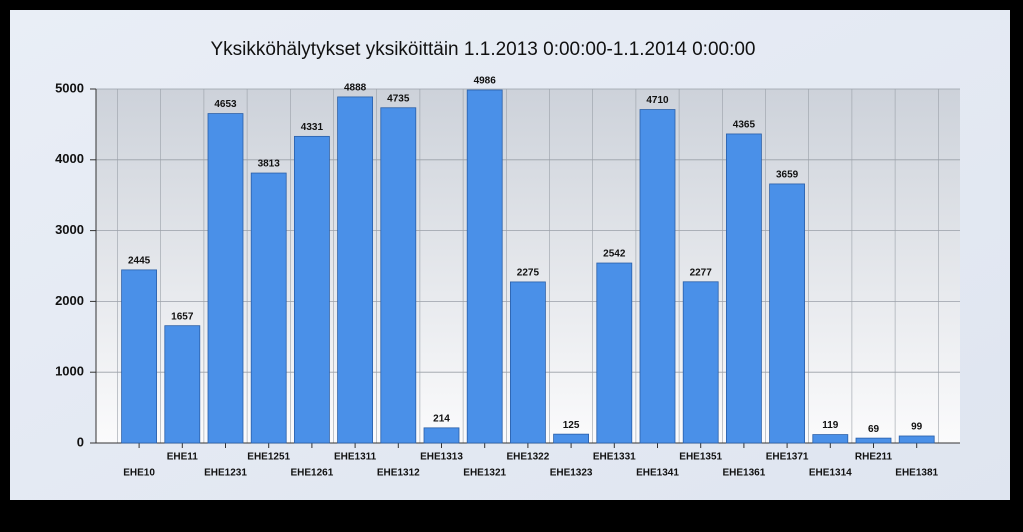 The height and width of the screenshot is (532, 1023). What do you see at coordinates (657, 100) in the screenshot?
I see `value-label: 4710` at bounding box center [657, 100].